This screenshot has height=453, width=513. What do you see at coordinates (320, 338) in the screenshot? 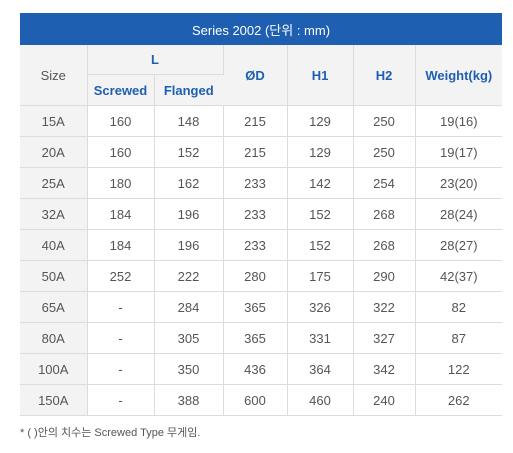
I see `cell-h1: 331` at bounding box center [320, 338].